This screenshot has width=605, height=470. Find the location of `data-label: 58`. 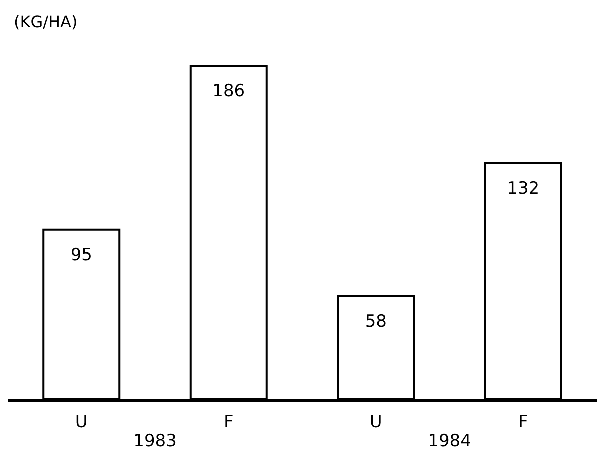

data-label: 58 is located at coordinates (376, 322).